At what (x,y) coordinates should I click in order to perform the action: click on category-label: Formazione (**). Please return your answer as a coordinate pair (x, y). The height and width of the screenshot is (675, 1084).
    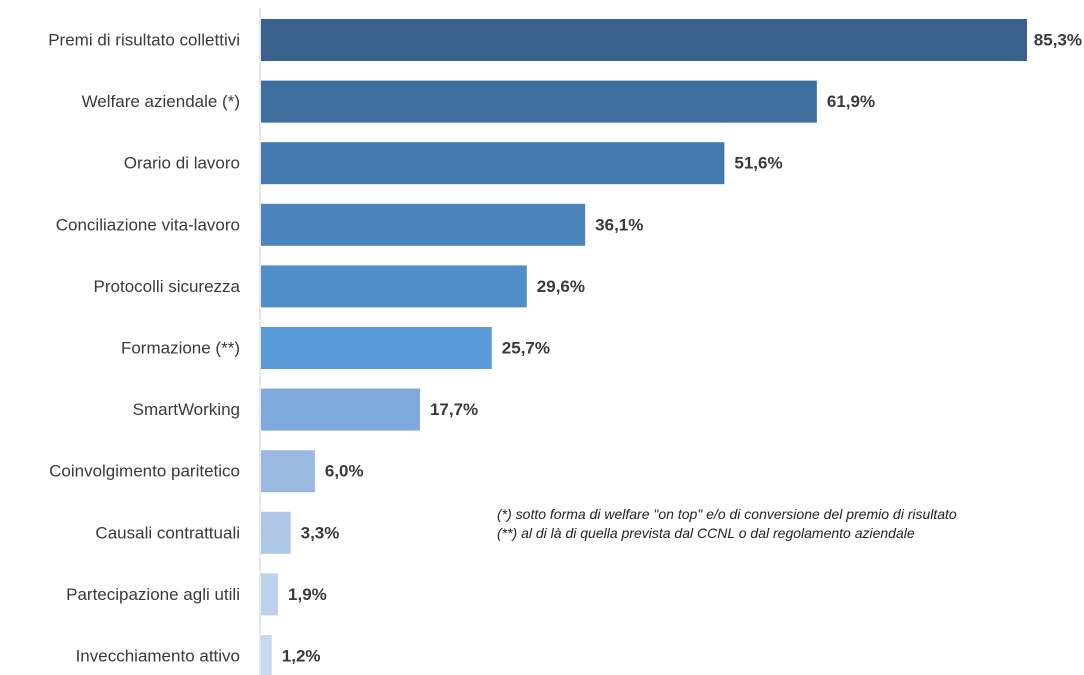
    Looking at the image, I should click on (180, 348).